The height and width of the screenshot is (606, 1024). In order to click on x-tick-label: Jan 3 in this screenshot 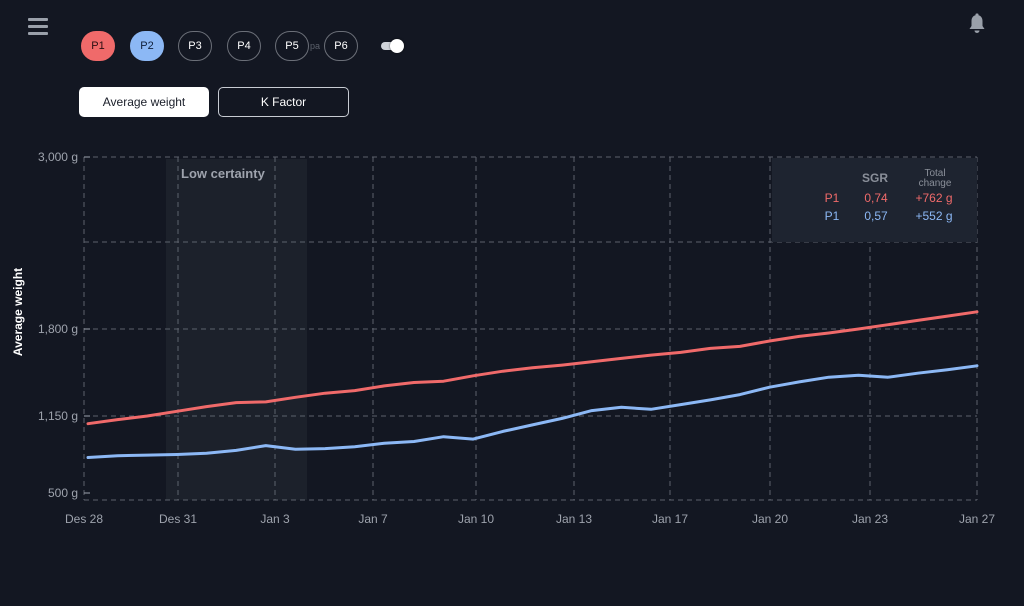, I will do `click(275, 519)`.